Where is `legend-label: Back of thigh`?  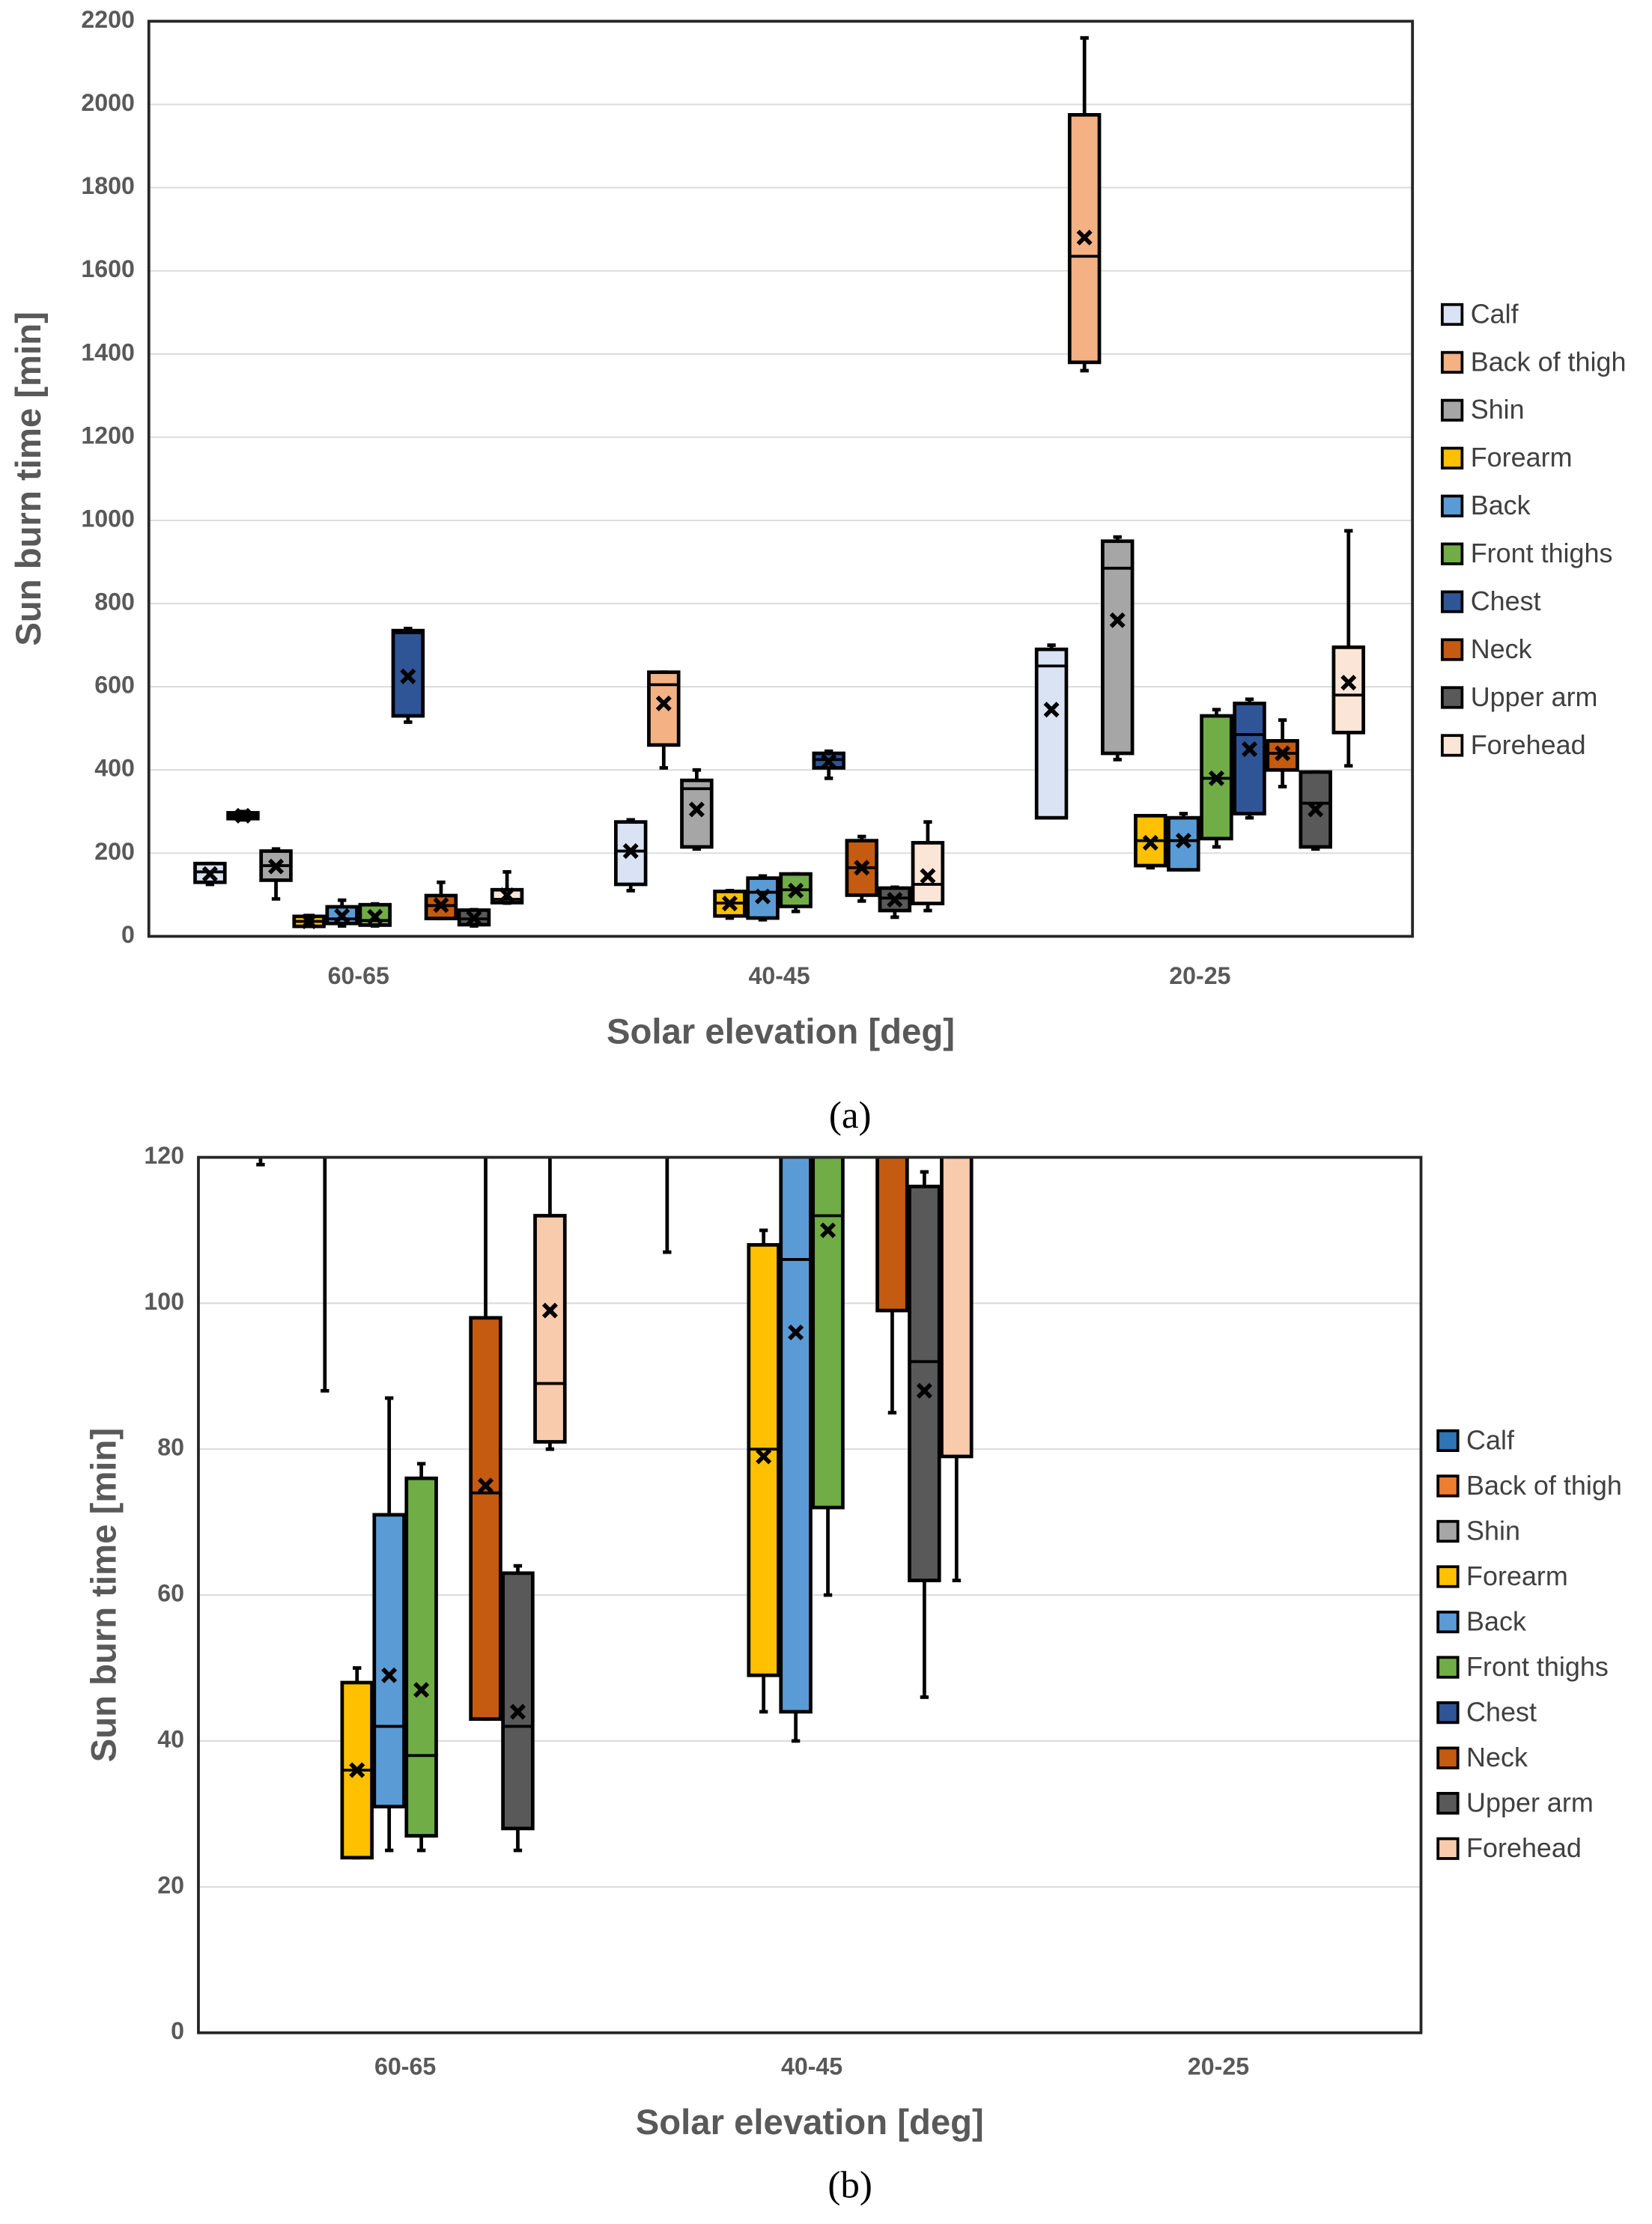 legend-label: Back of thigh is located at coordinates (1544, 1485).